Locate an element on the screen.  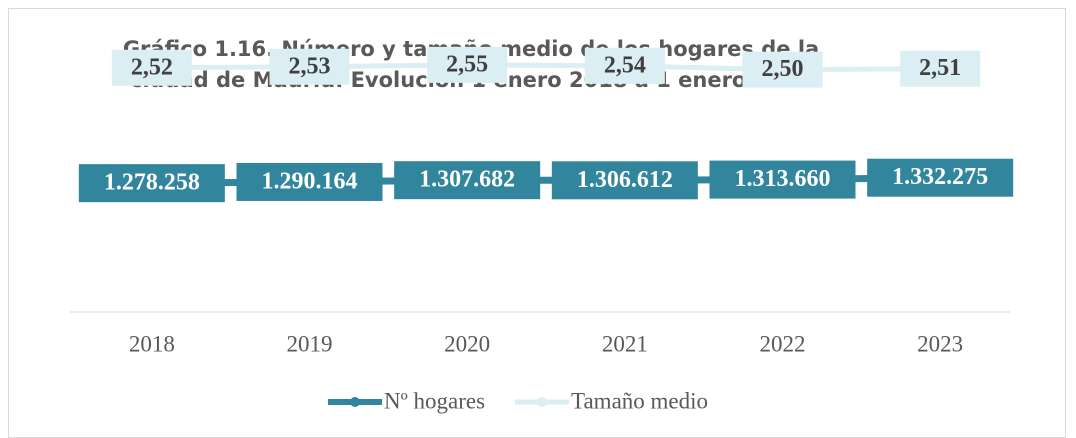
value-label: 1.332.275 is located at coordinates (940, 177).